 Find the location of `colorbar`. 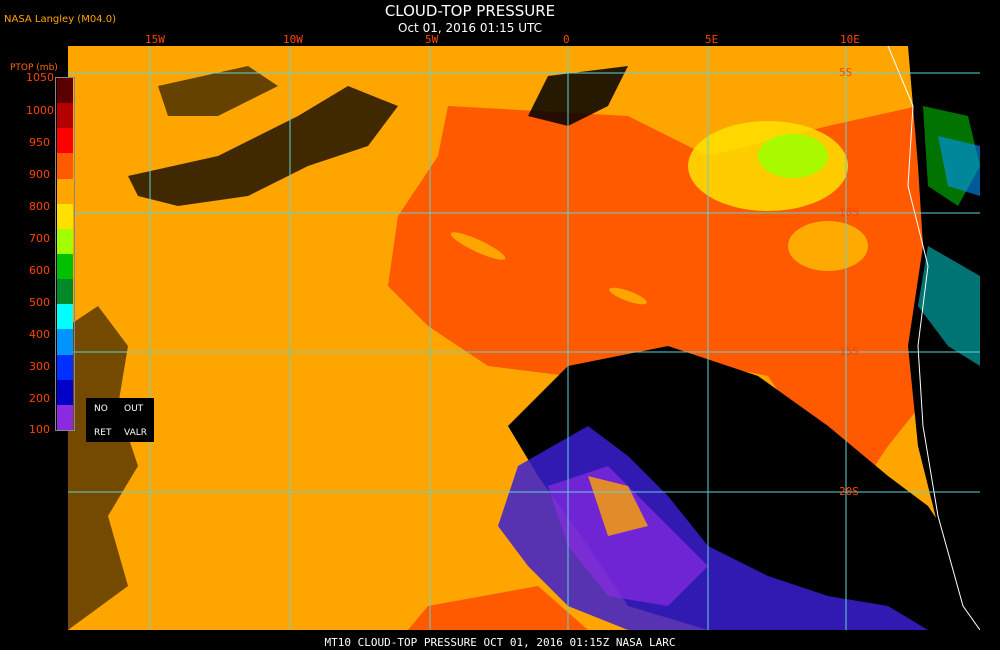

colorbar is located at coordinates (65, 254).